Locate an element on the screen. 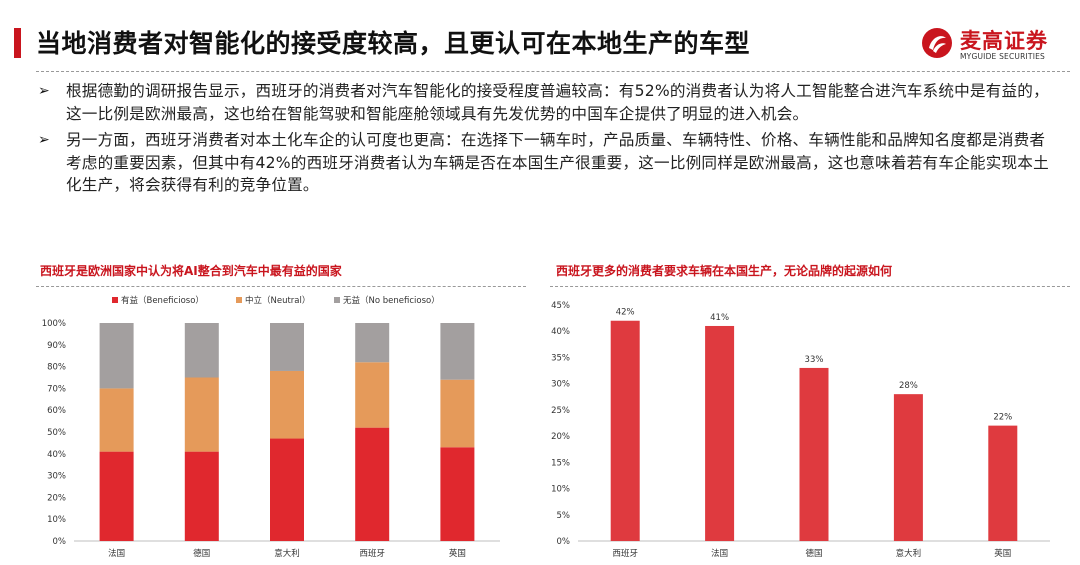 This screenshot has height=565, width=1080. data-label: 33% is located at coordinates (814, 360).